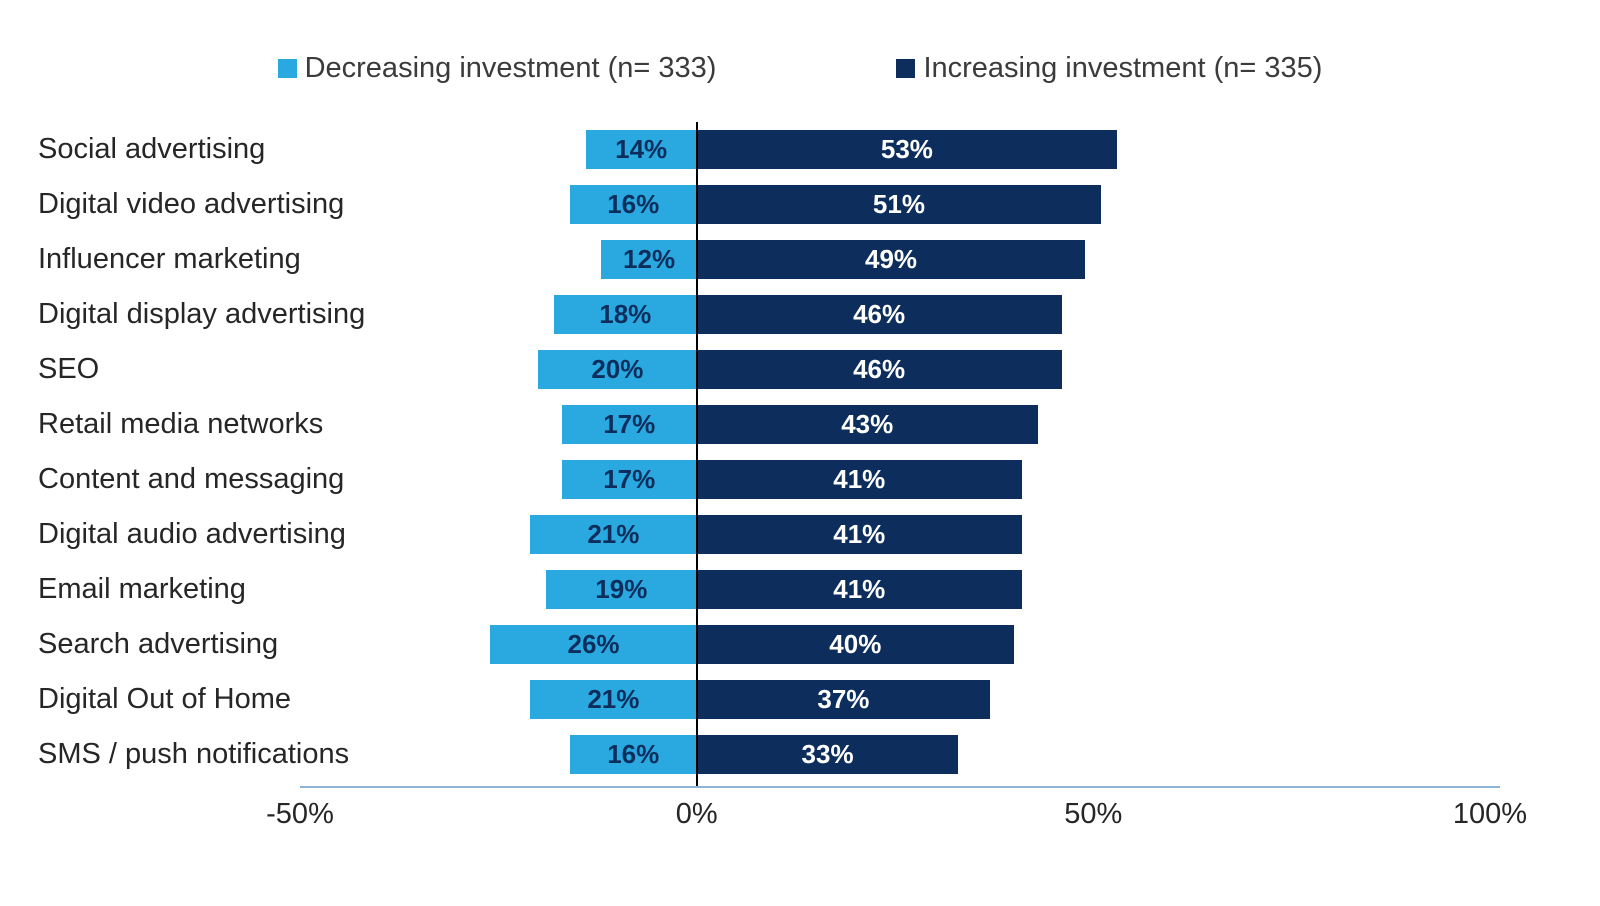  I want to click on bar-value-label: 53%, so click(906, 149).